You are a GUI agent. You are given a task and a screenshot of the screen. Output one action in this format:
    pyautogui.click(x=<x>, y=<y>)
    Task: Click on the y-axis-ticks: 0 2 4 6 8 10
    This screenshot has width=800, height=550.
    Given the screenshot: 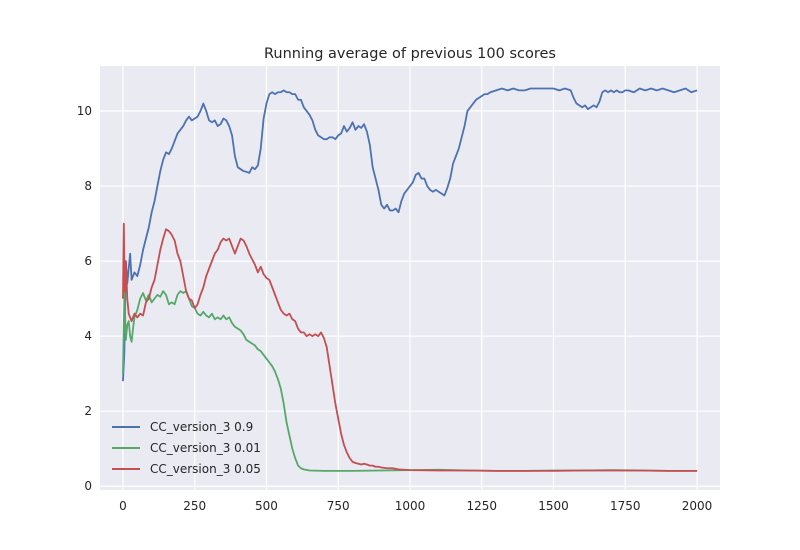 What is the action you would take?
    pyautogui.click(x=84, y=298)
    